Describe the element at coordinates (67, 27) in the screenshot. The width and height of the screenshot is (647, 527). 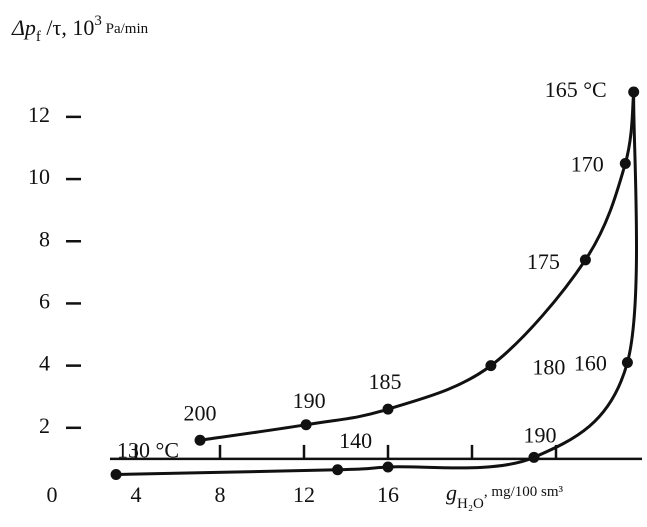
I see `y-label-rest: /τ, 10` at that location.